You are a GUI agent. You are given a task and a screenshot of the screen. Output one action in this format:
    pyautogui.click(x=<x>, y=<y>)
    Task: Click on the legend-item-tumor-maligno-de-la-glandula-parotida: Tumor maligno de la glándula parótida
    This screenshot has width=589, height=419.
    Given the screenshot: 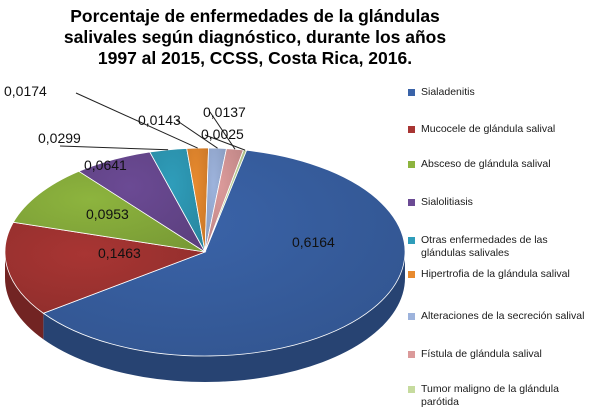 What is the action you would take?
    pyautogui.click(x=497, y=396)
    